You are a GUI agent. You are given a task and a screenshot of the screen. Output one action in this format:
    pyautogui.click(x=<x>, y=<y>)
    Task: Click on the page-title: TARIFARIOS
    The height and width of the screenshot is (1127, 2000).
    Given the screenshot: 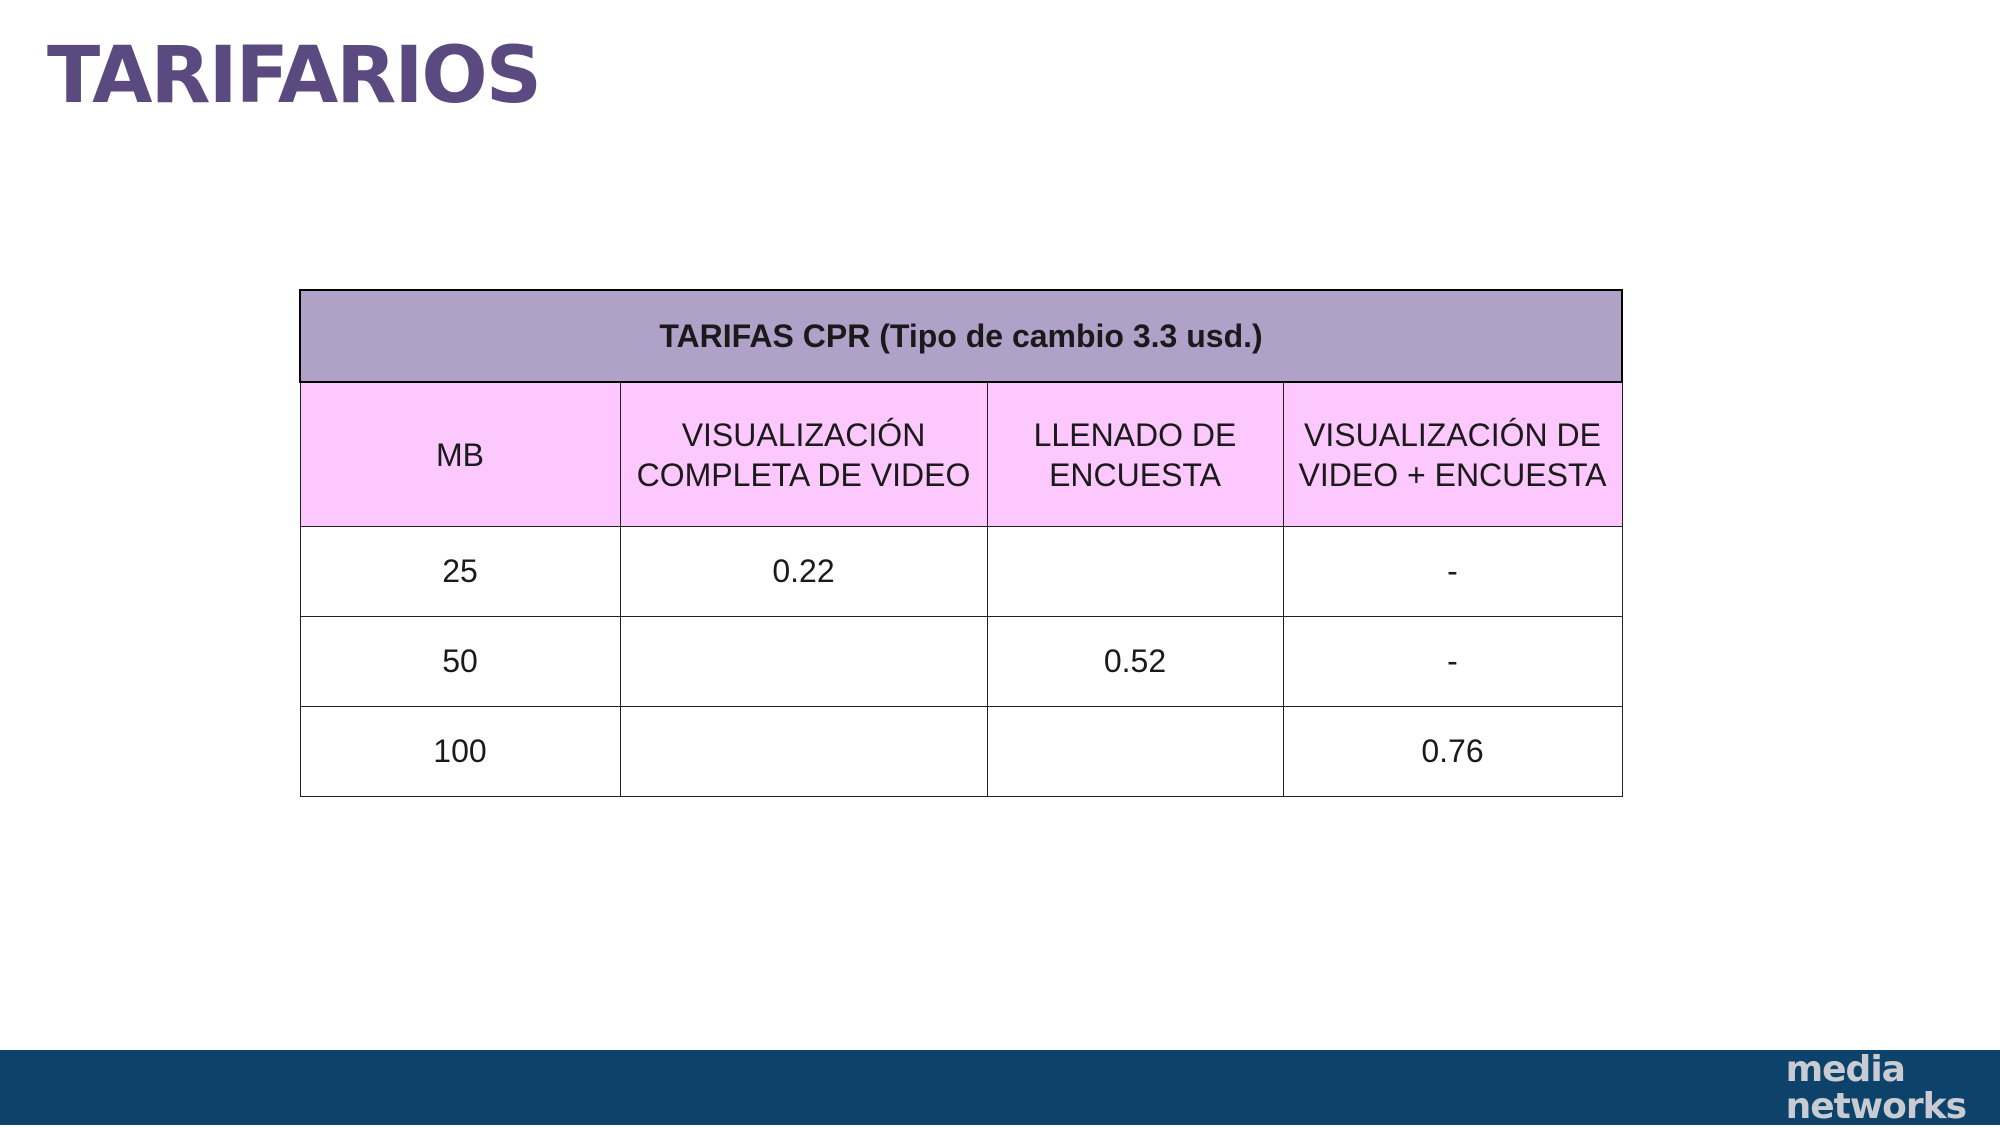 What is the action you would take?
    pyautogui.click(x=294, y=76)
    